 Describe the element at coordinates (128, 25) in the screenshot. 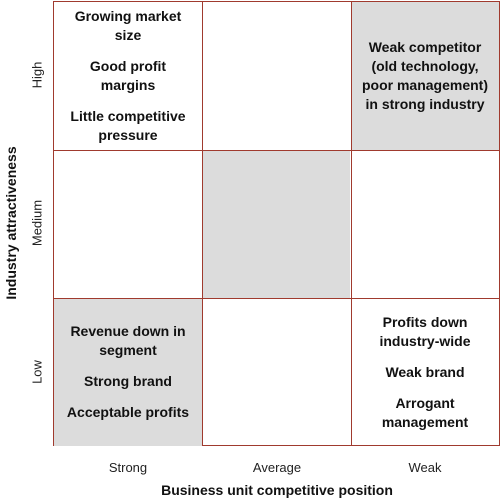

I see `cell-text: Growing market size` at that location.